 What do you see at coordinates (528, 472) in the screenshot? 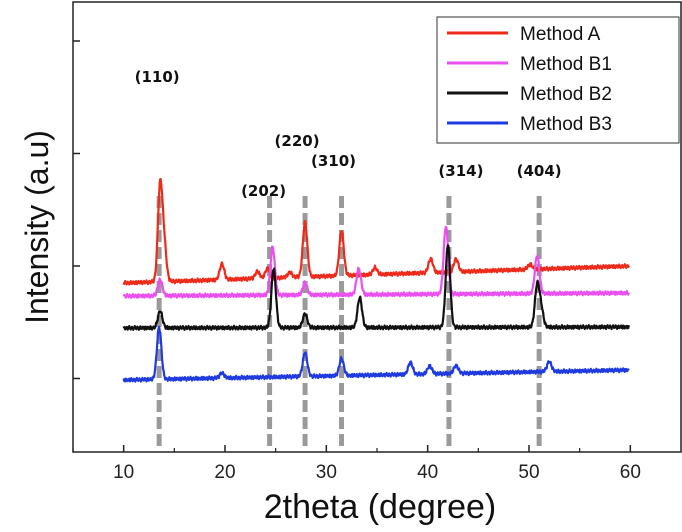
I see `x-tick-label: 50` at bounding box center [528, 472].